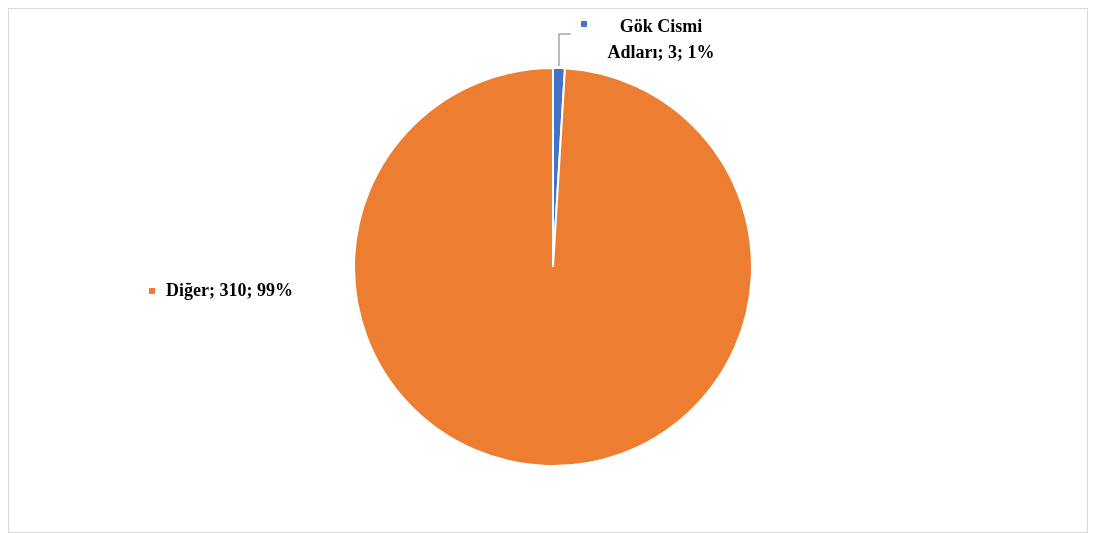 This screenshot has width=1096, height=533. Describe the element at coordinates (229, 290) in the screenshot. I see `legend-label: Diğer; 310; 99%` at that location.